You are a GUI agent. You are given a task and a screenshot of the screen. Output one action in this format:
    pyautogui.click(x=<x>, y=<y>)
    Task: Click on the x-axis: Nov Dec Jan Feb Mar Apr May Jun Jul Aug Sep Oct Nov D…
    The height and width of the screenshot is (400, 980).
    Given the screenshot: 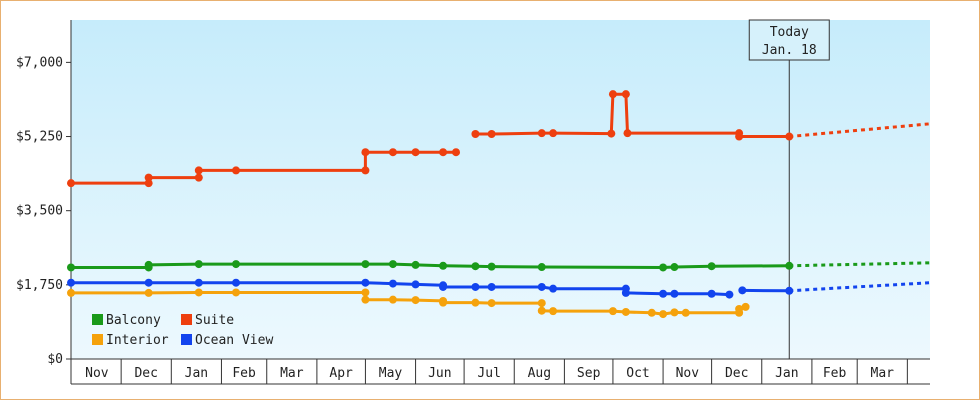 What is the action you would take?
    pyautogui.click(x=500, y=371)
    